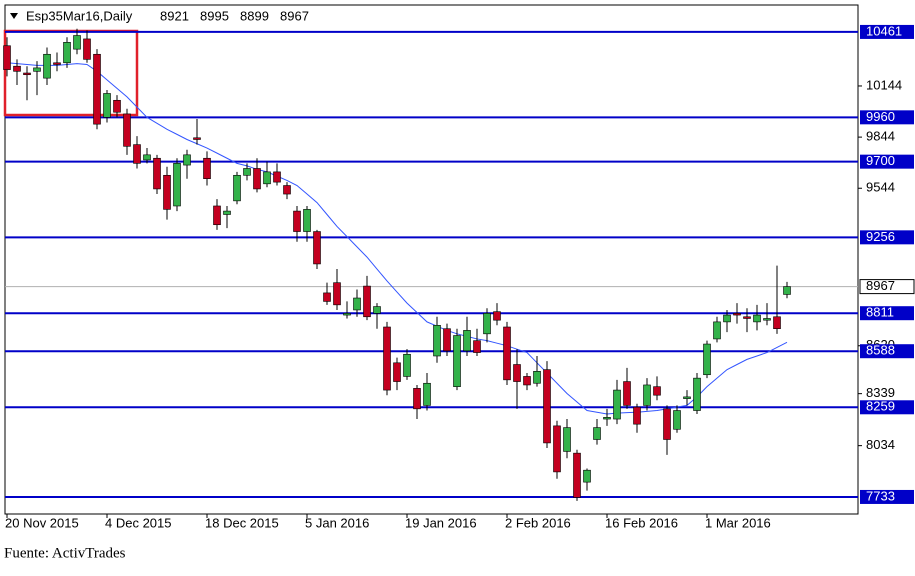 This screenshot has height=576, width=915. Describe the element at coordinates (641, 522) in the screenshot. I see `x-tick-label: 16 Feb 2016` at that location.